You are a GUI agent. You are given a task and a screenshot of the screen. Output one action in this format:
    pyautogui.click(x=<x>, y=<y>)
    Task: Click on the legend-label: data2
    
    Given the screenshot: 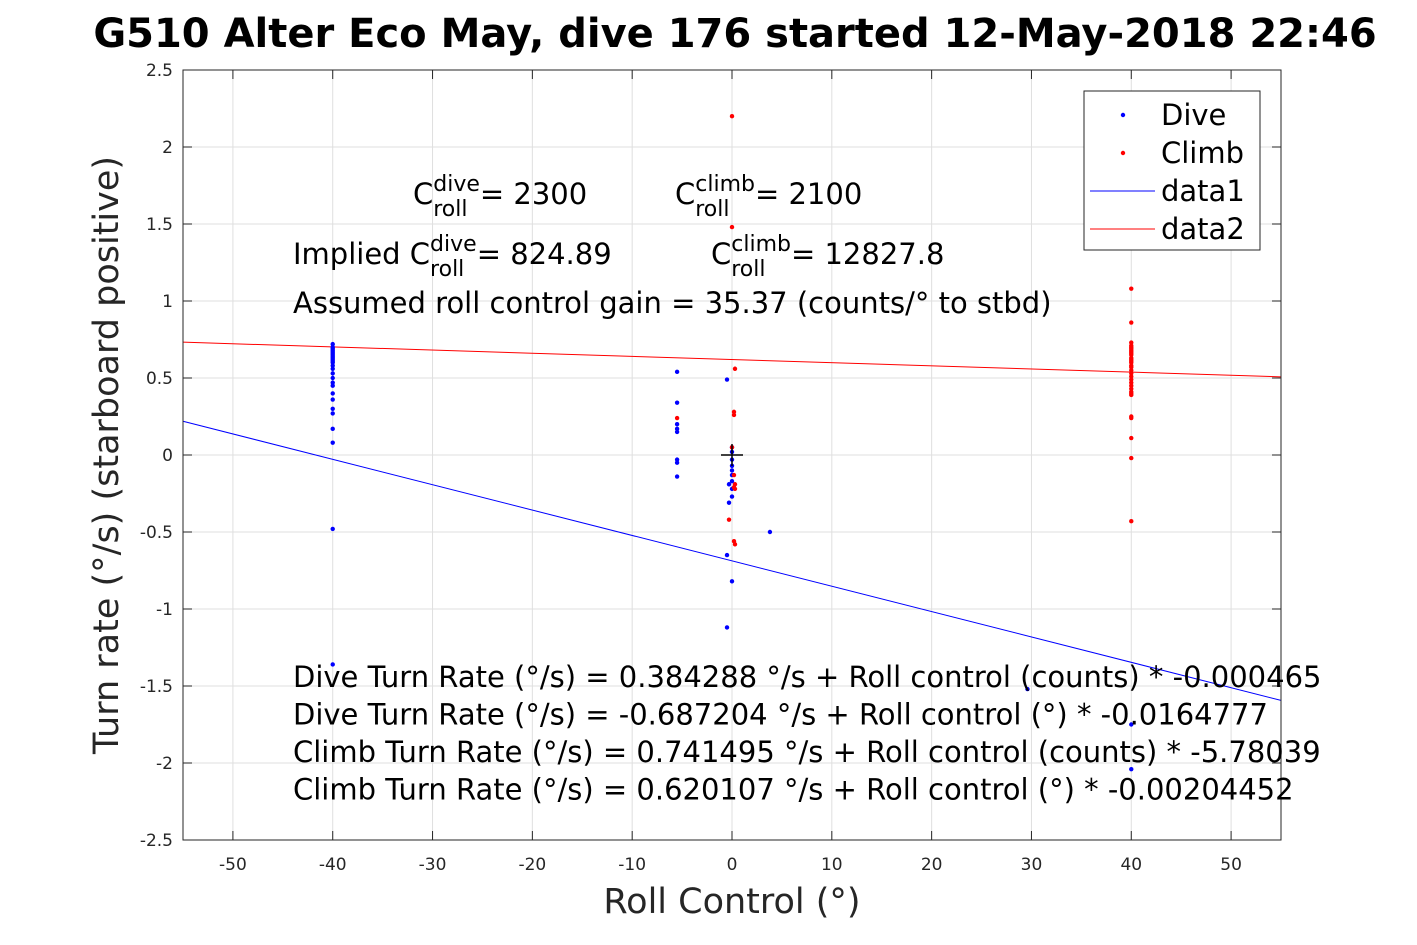 What is the action you would take?
    pyautogui.click(x=1203, y=229)
    